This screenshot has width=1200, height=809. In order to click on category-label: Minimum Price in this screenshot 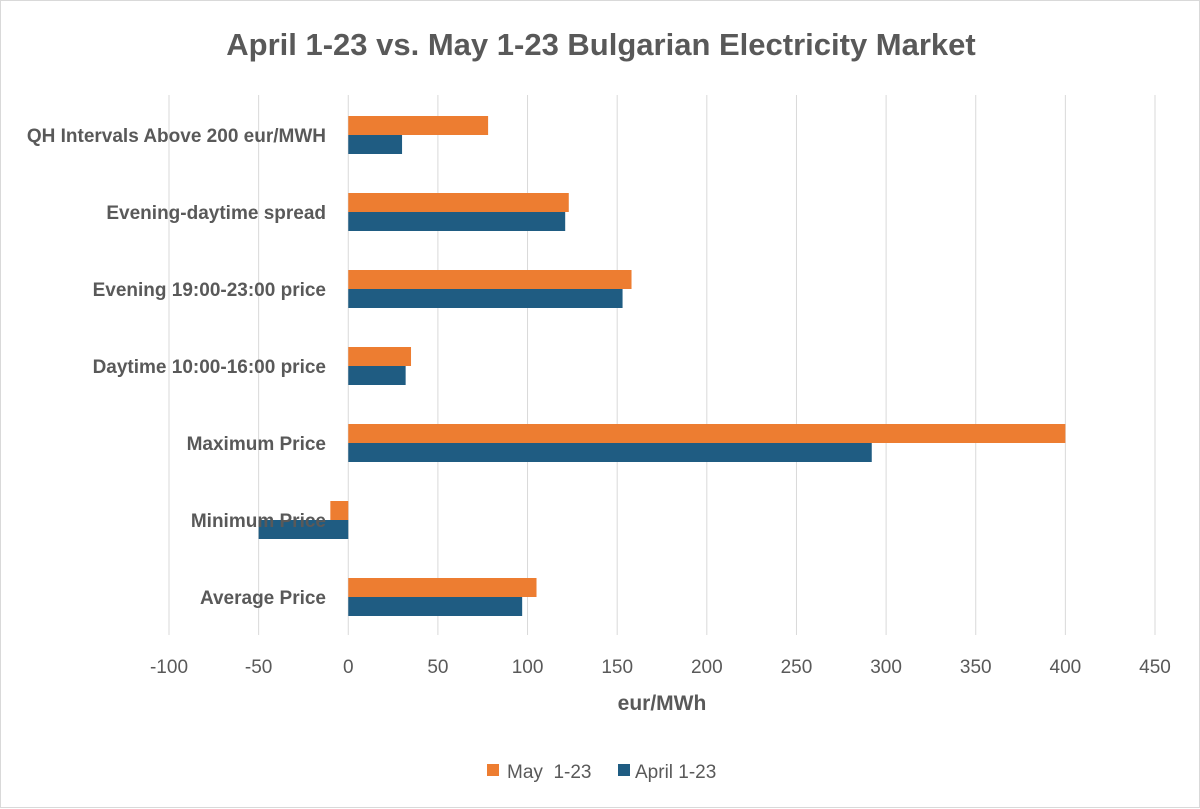, I will do `click(258, 521)`.